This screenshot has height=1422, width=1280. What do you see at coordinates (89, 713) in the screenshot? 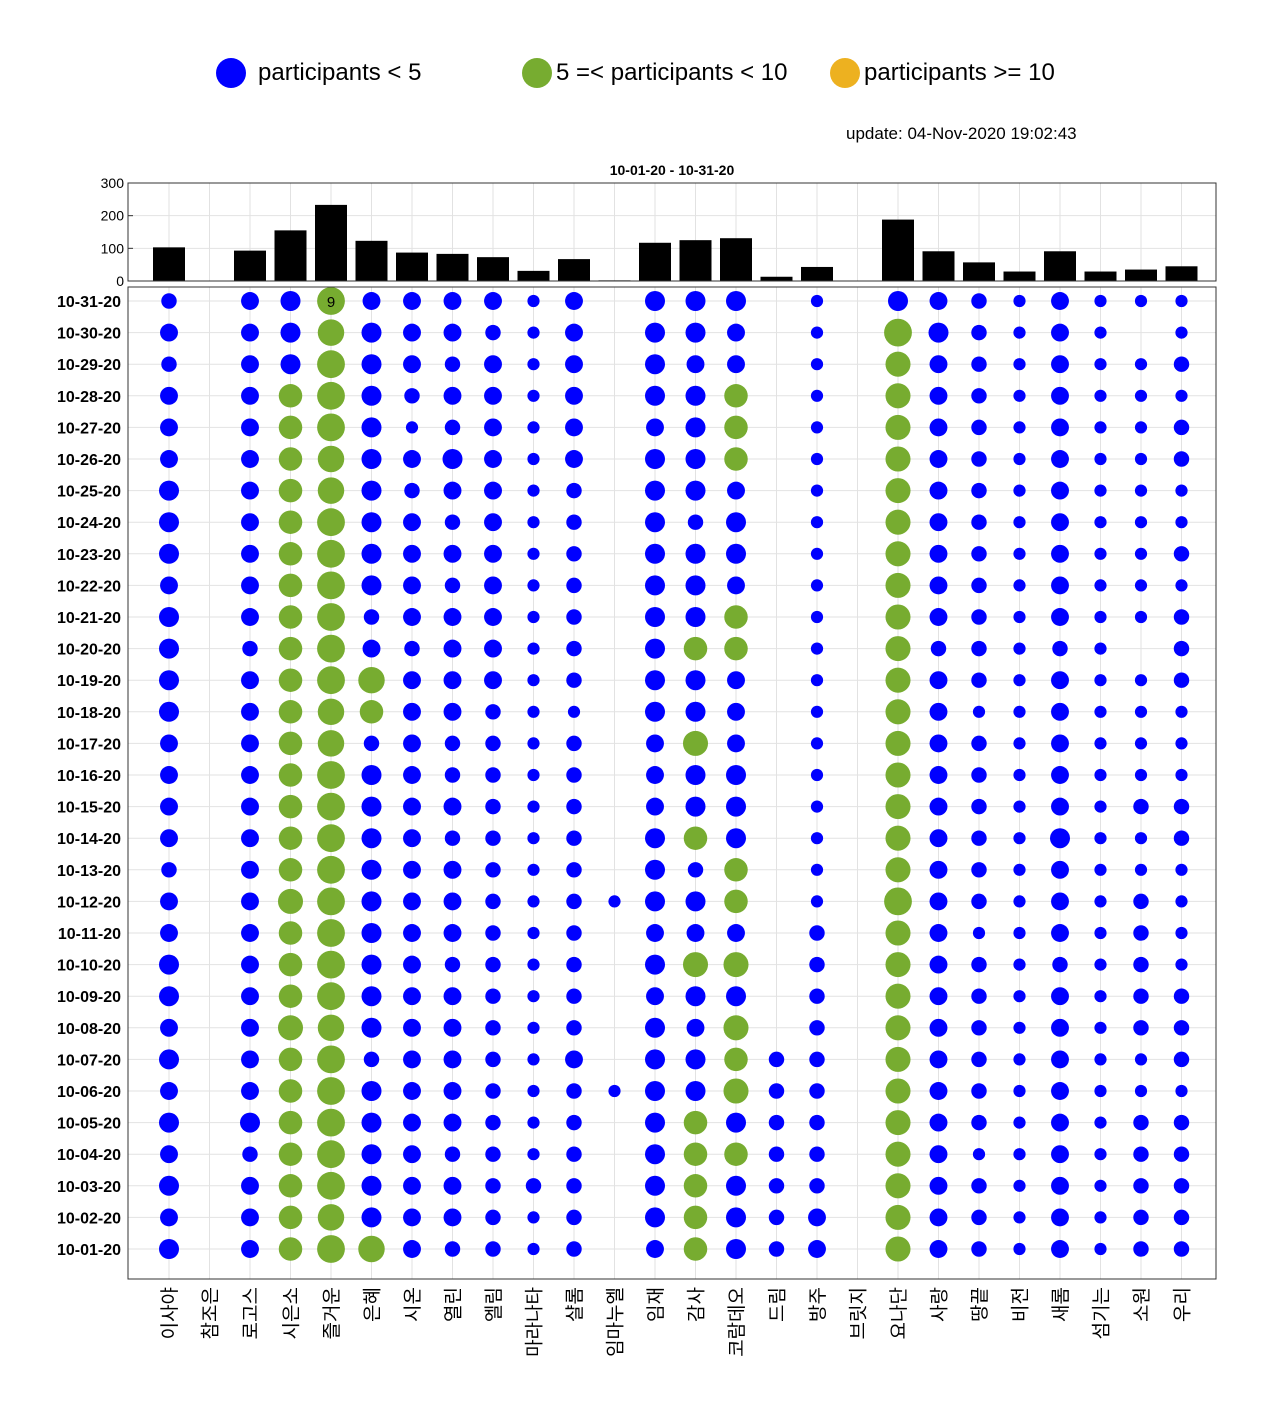
I see `date-label: 10-18-20` at bounding box center [89, 713].